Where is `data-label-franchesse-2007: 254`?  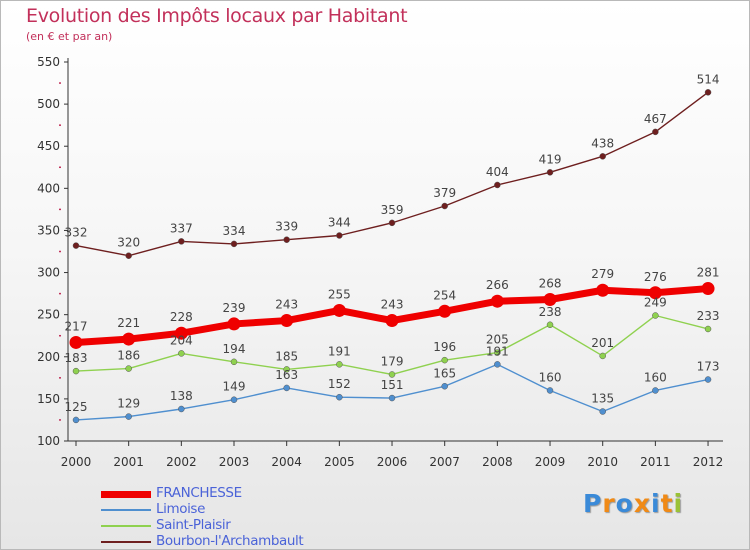
data-label-franchesse-2007: 254 is located at coordinates (444, 295).